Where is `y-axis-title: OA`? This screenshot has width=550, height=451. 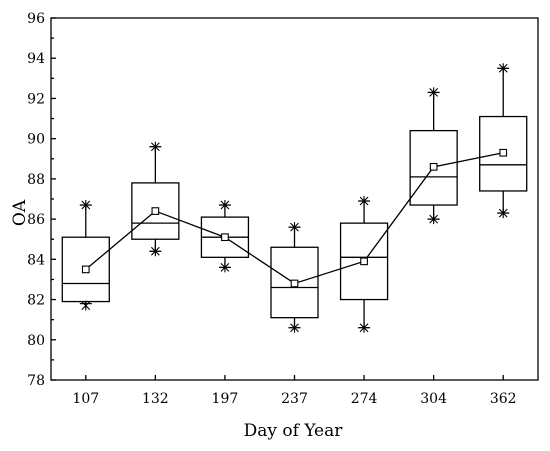 y-axis-title: OA is located at coordinates (20, 212).